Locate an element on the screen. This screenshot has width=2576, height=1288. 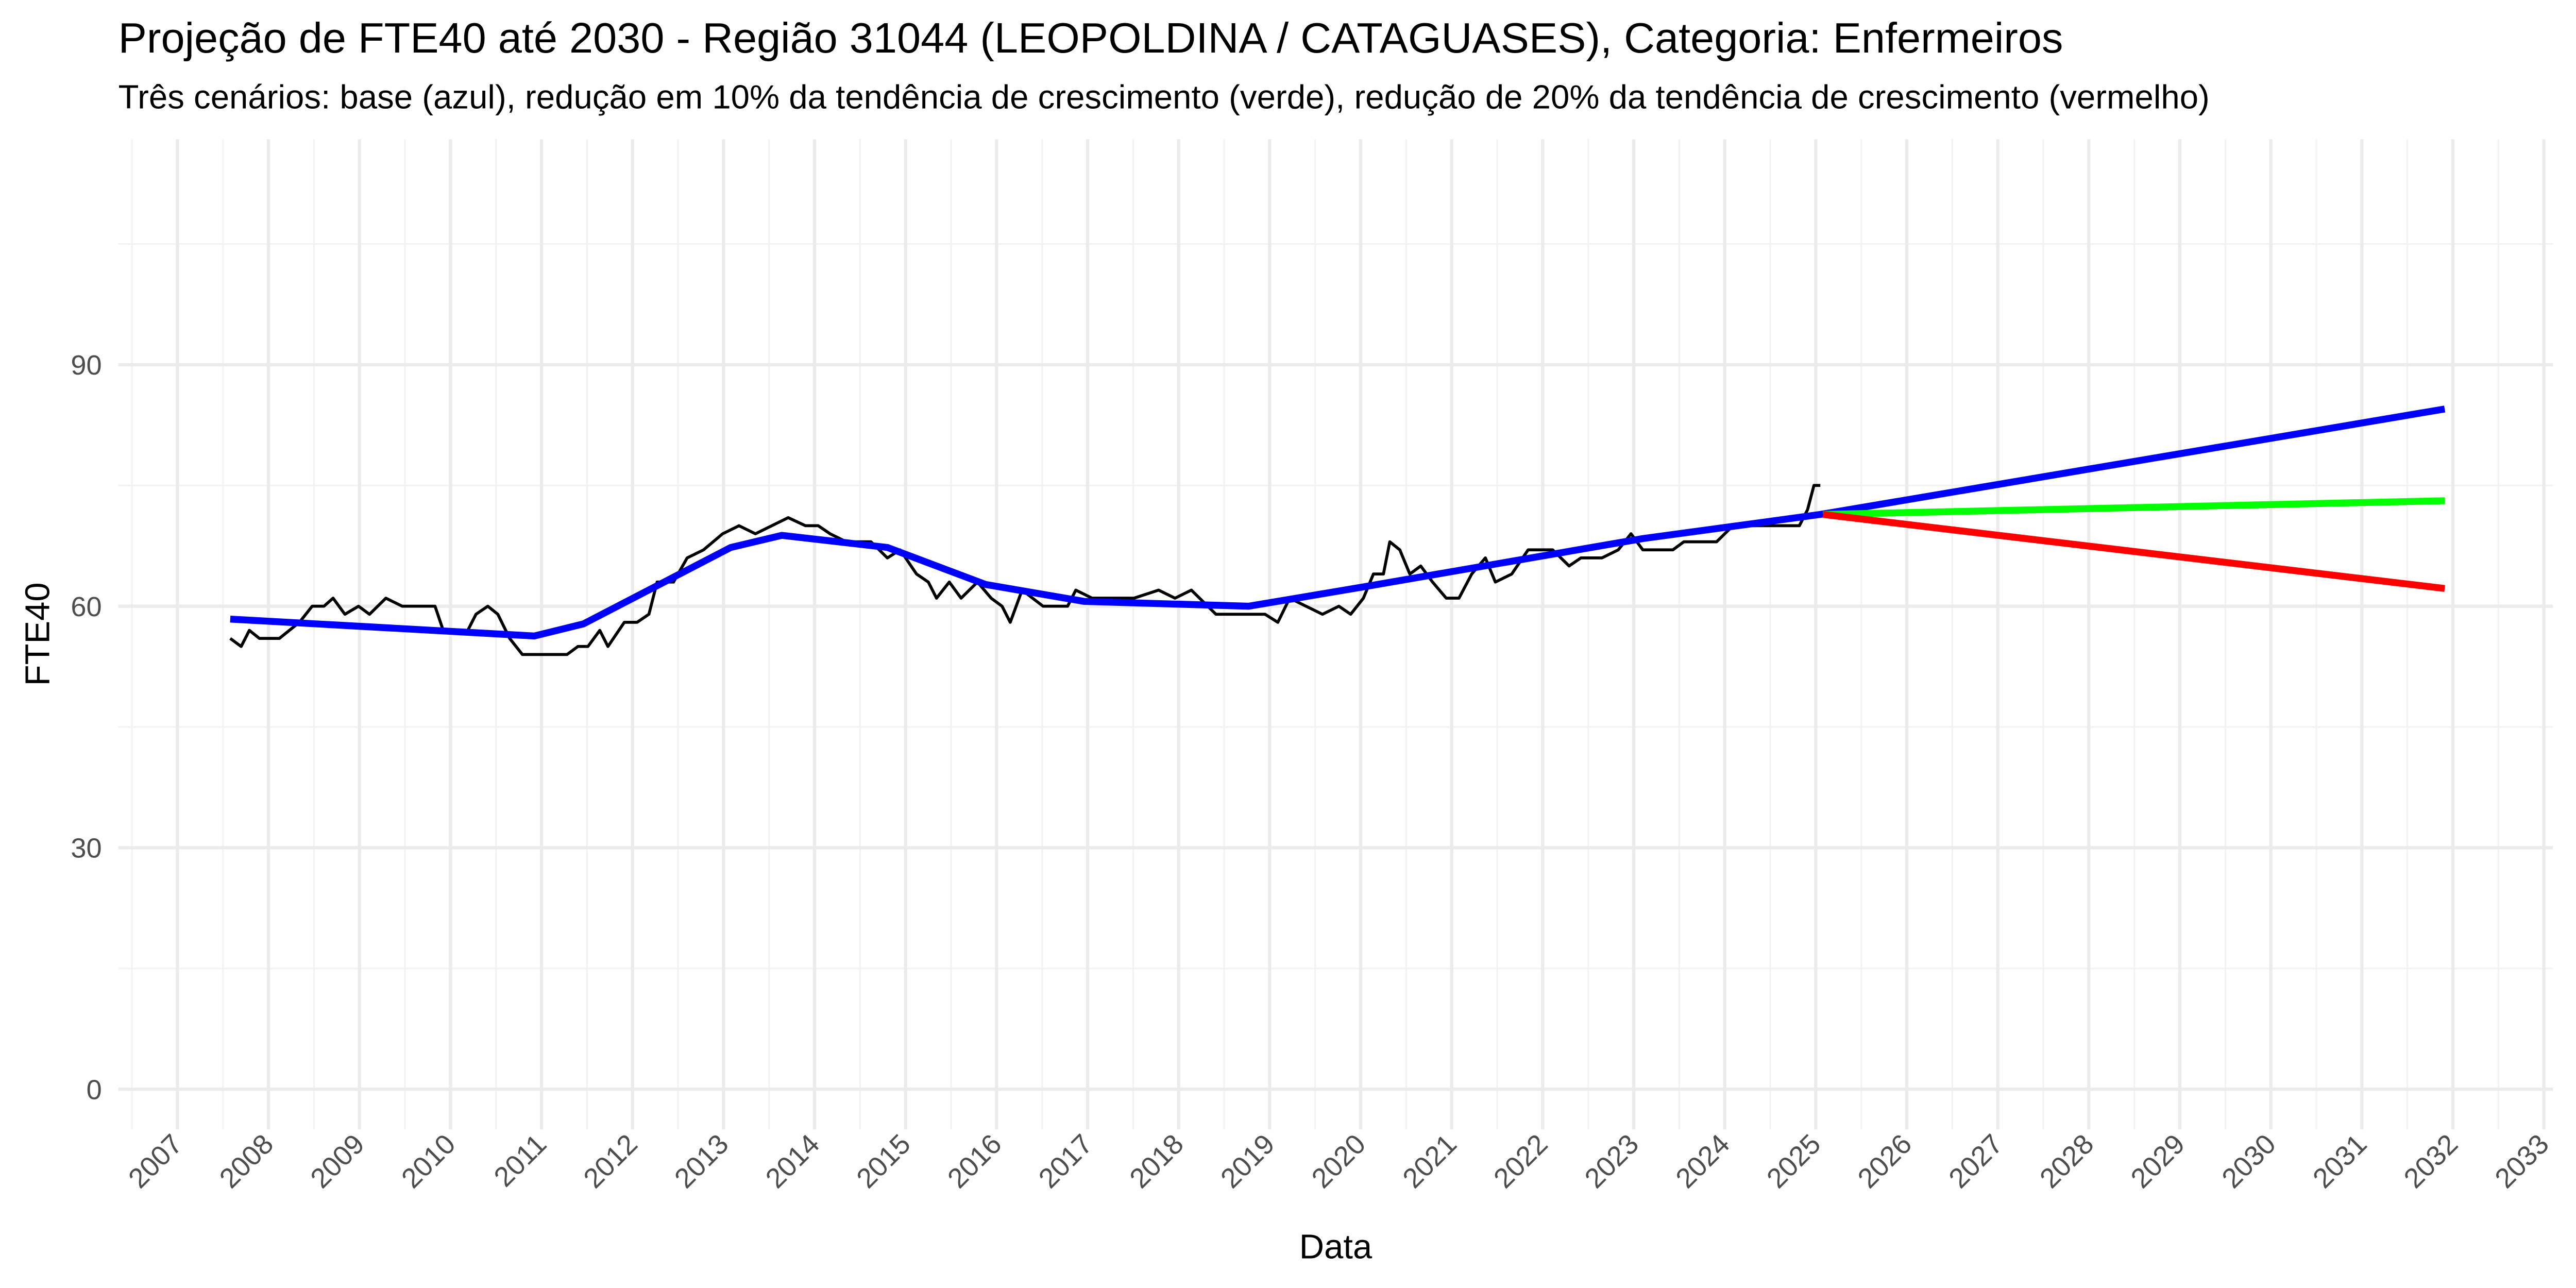
y-tick-label: 90 is located at coordinates (86, 365).